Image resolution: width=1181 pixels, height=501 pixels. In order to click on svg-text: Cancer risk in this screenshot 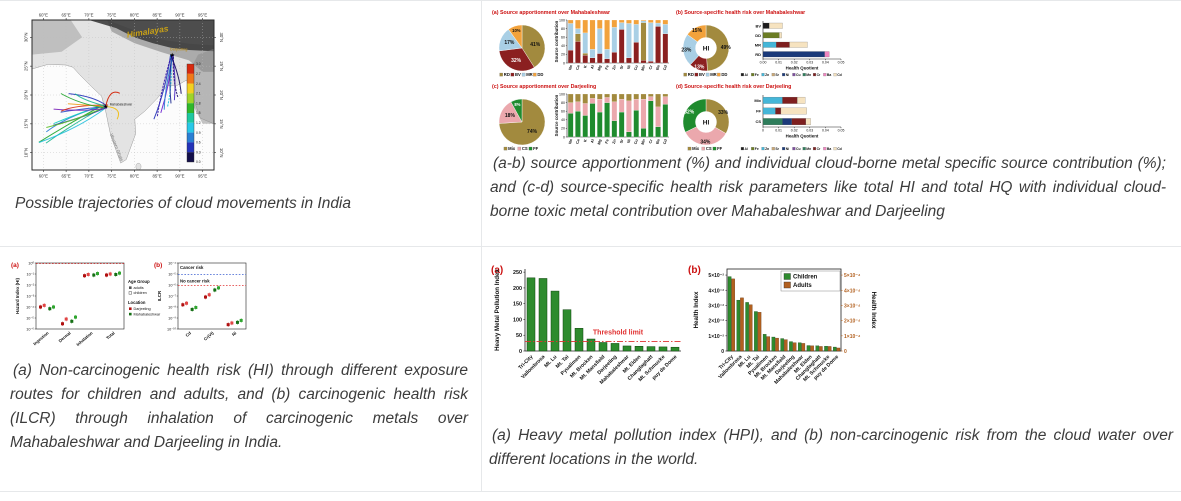, I will do `click(192, 267)`.